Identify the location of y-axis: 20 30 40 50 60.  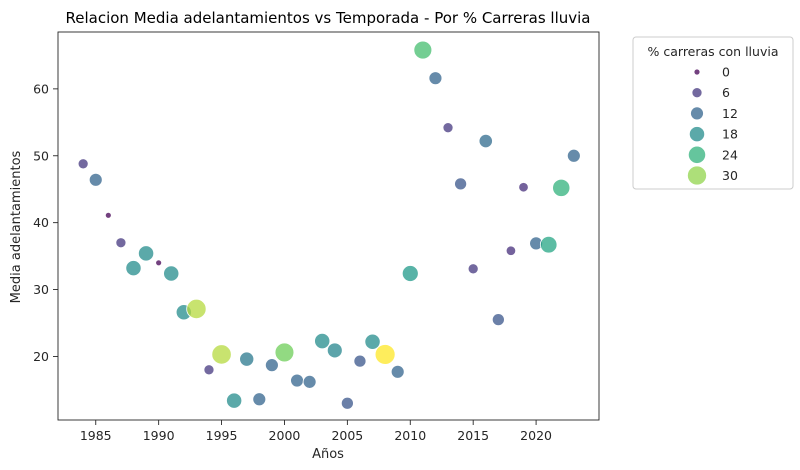
(45, 222).